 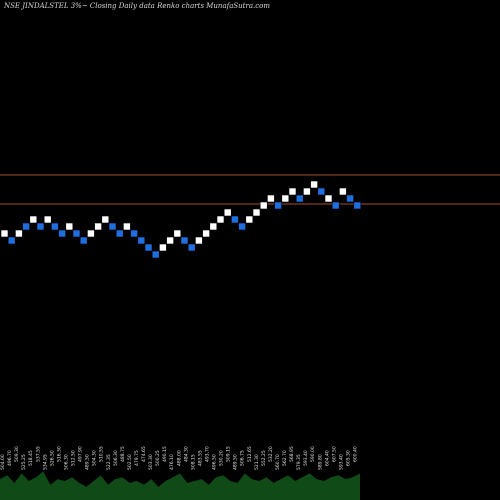 What do you see at coordinates (180, 485) in the screenshot?
I see `volume-area` at bounding box center [180, 485].